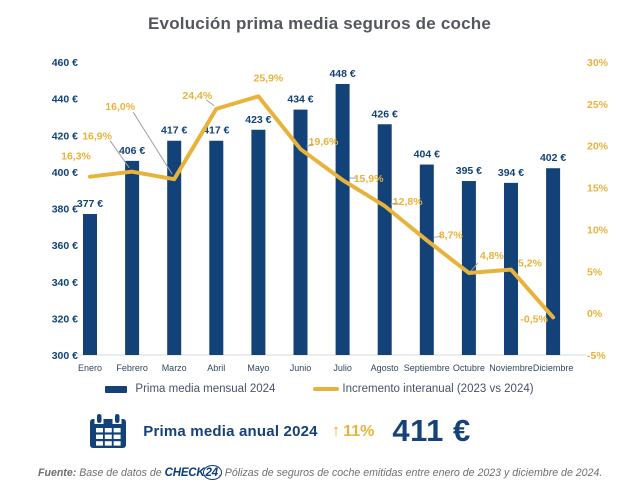  Describe the element at coordinates (598, 63) in the screenshot. I see `right-axis-tick: 30%` at that location.